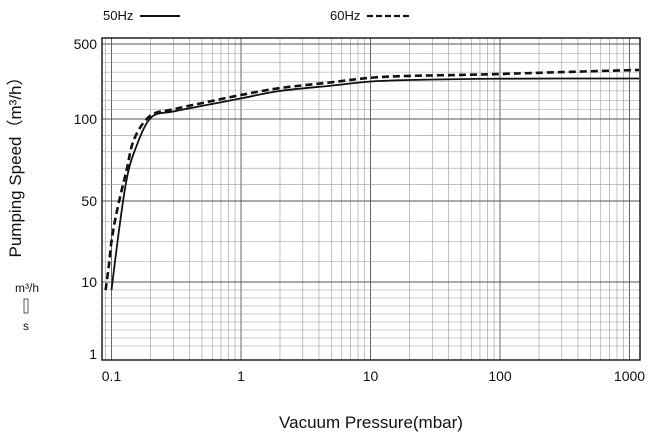 This screenshot has width=650, height=435. Describe the element at coordinates (89, 282) in the screenshot. I see `y-tick-label: 10` at that location.